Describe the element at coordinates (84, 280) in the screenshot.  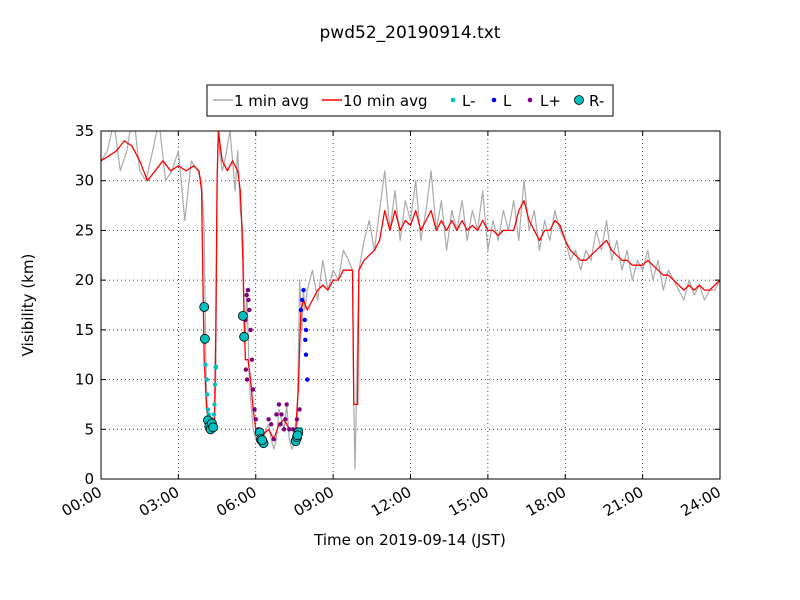
I see `y-tick-label: 20` at that location.